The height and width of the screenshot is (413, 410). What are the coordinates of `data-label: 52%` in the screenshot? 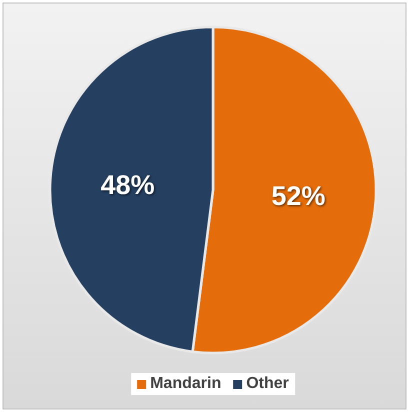 It's located at (298, 195).